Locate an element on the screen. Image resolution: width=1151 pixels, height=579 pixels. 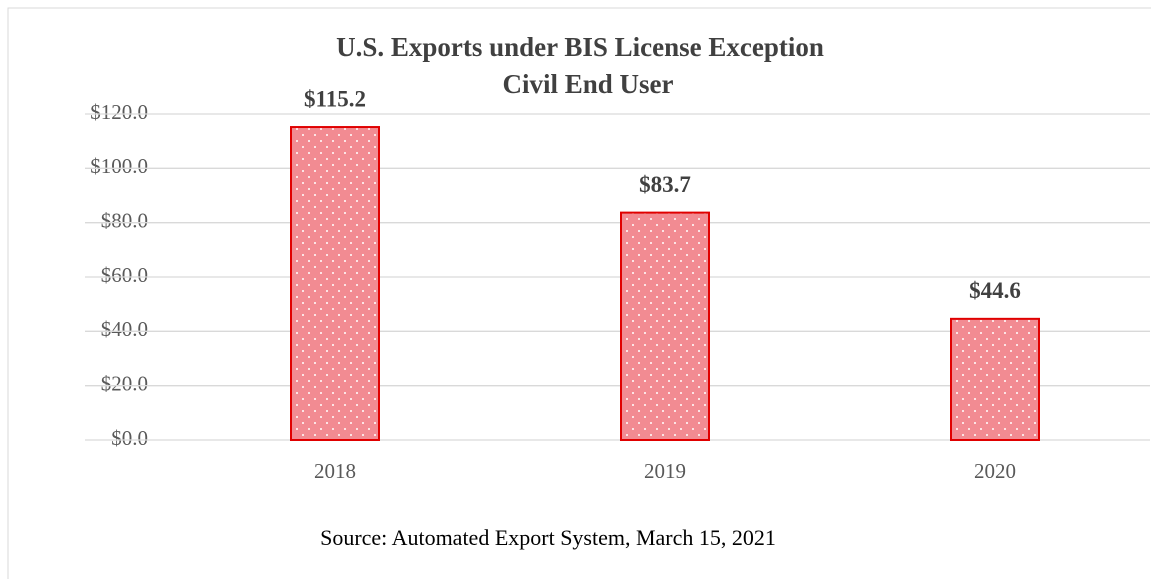
data-label: $44.6 is located at coordinates (995, 290).